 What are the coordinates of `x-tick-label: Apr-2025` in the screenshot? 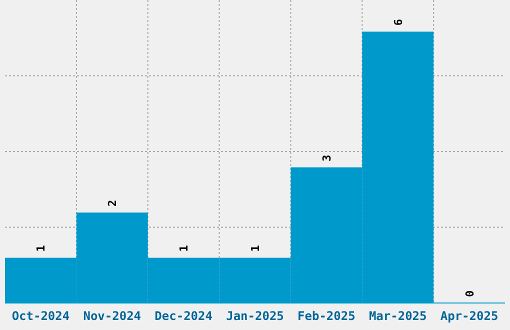 It's located at (469, 316).